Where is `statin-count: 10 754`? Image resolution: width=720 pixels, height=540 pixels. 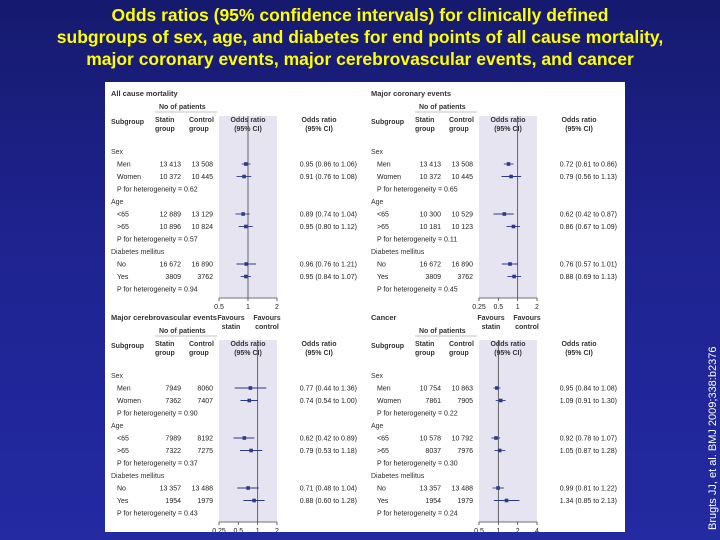 statin-count: 10 754 is located at coordinates (431, 389).